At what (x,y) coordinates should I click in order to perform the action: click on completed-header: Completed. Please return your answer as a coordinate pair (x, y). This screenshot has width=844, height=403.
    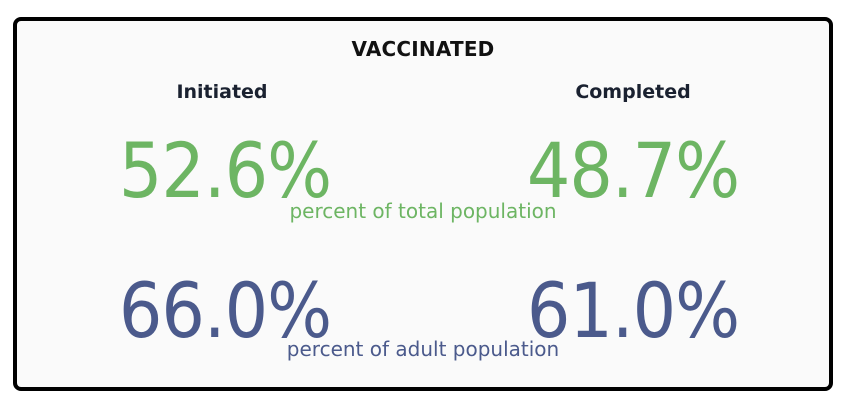
    Looking at the image, I should click on (633, 92).